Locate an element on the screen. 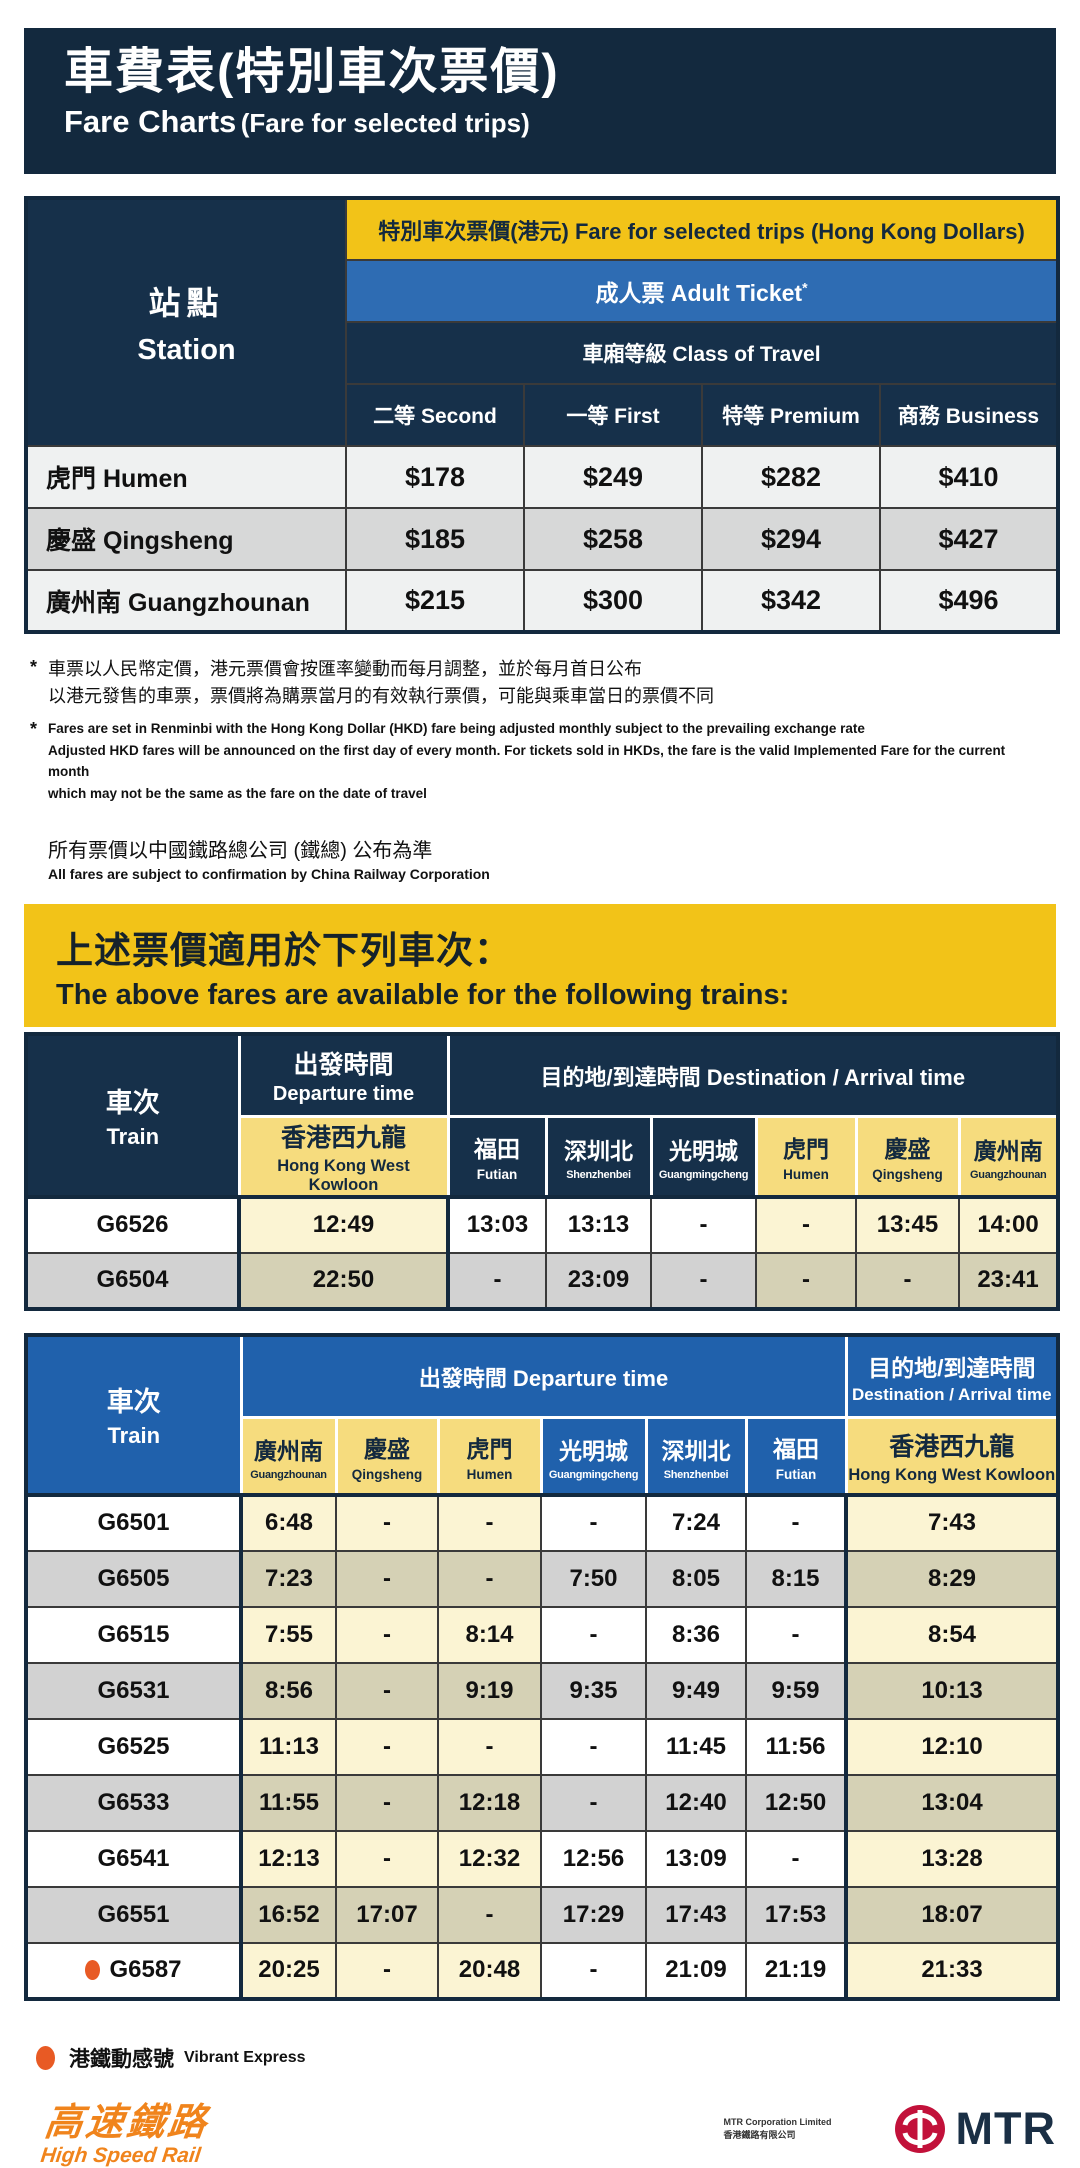 The height and width of the screenshot is (2168, 1080). time-cell: 12:49 is located at coordinates (343, 1224).